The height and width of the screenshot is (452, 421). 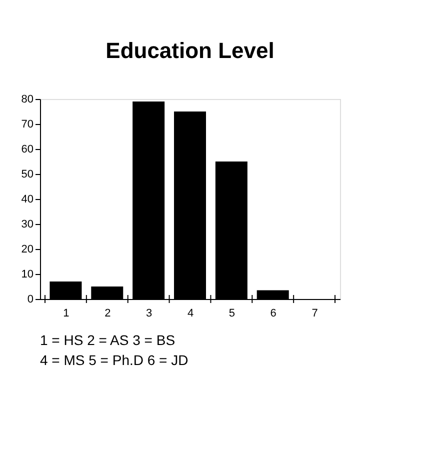 I want to click on text: 4 = MS 5 = Ph.D 6 = JD, so click(x=114, y=360).